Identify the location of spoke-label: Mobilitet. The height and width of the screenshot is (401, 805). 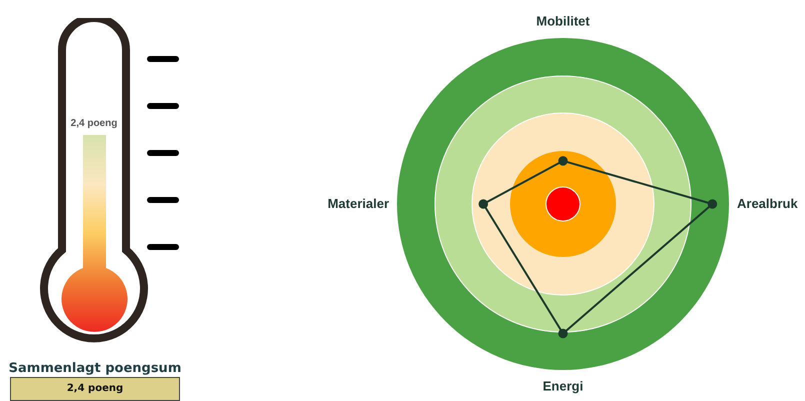
(563, 20).